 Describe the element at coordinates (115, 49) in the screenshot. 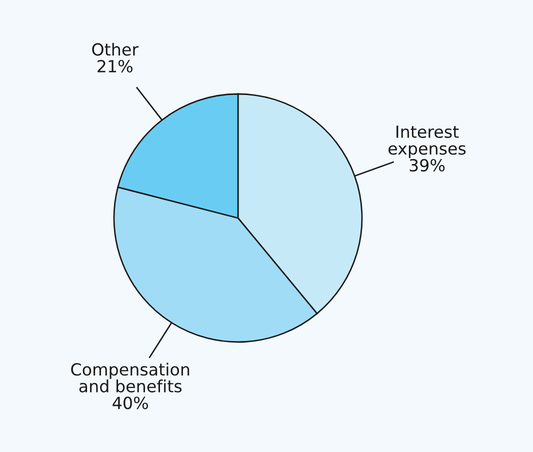

I see `slice-label: Other` at that location.